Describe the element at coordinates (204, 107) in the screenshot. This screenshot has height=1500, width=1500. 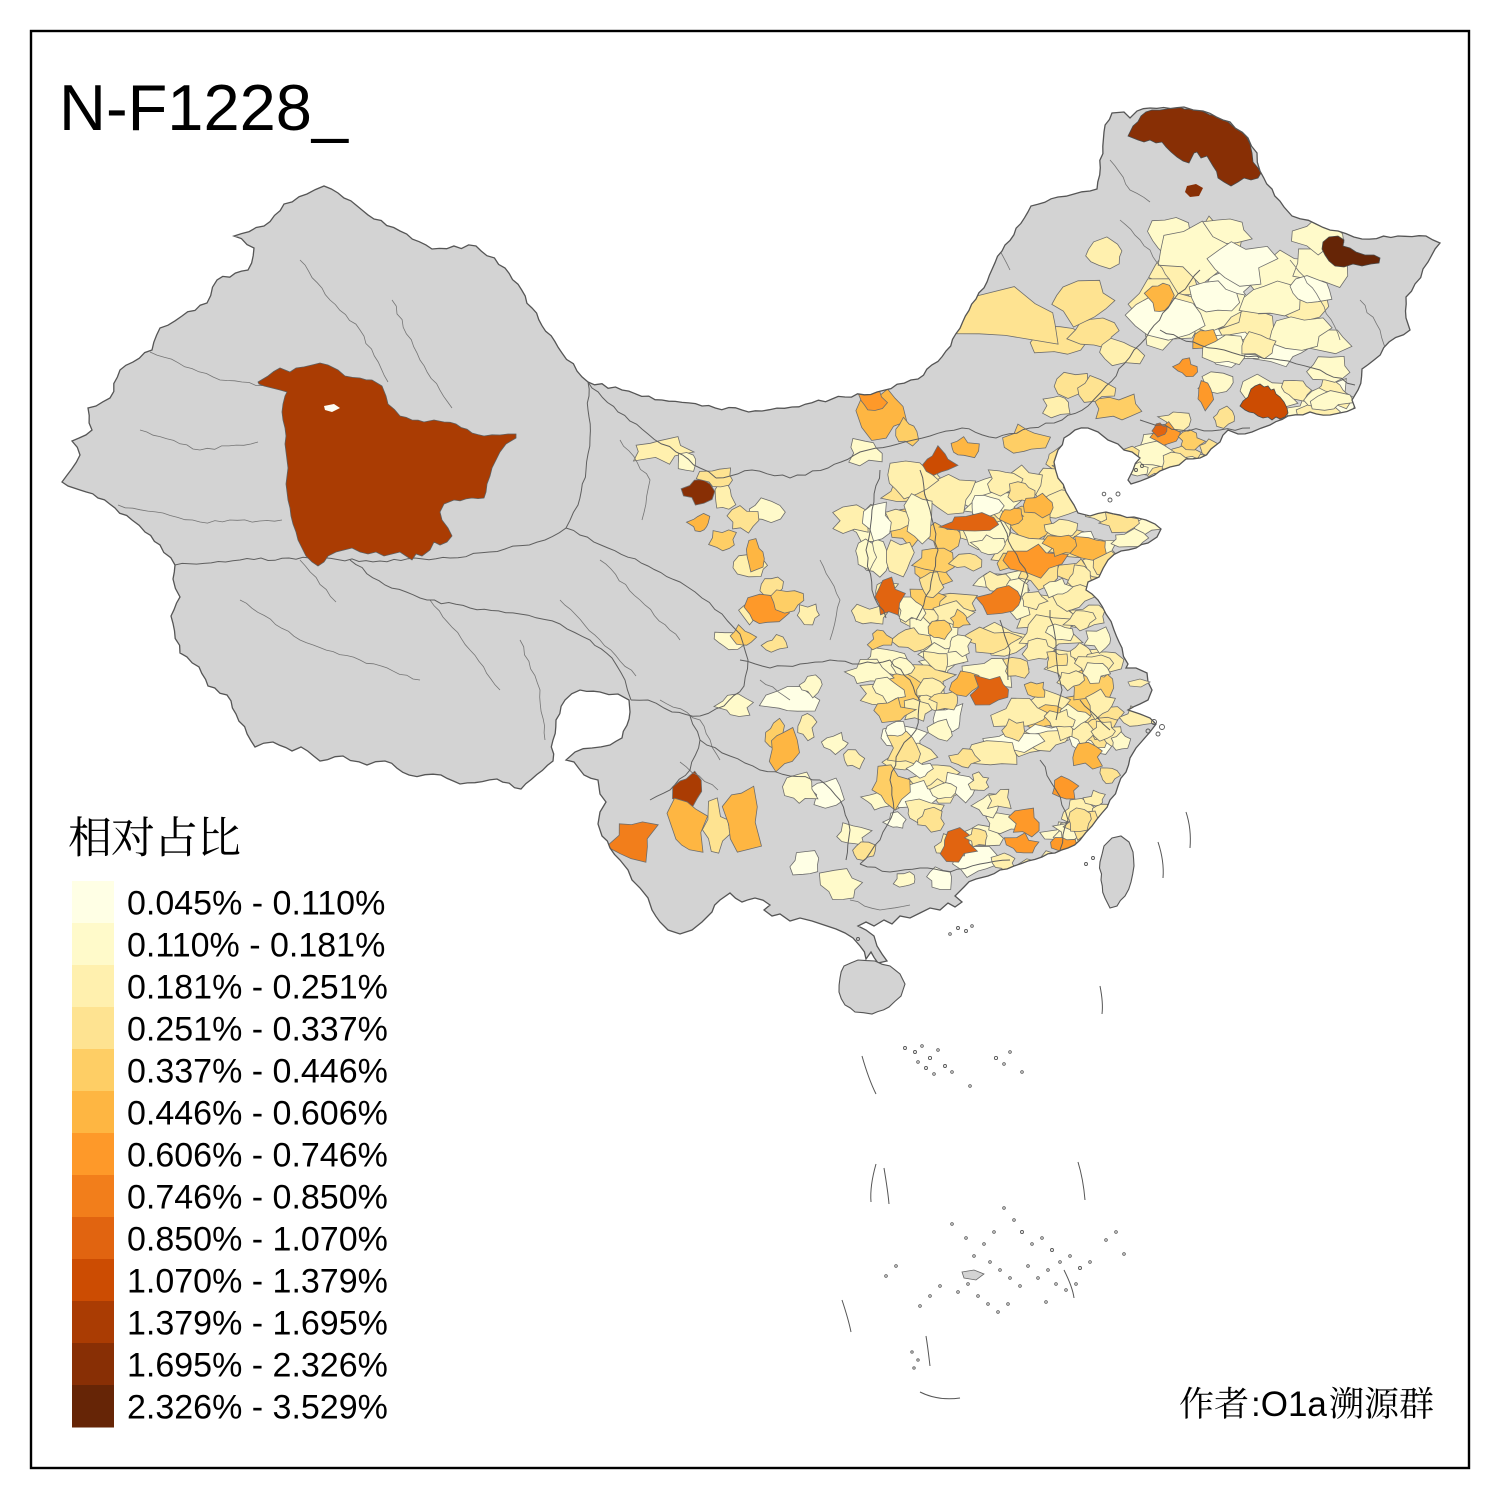
I see `svg-text: N-F1228_` at that location.